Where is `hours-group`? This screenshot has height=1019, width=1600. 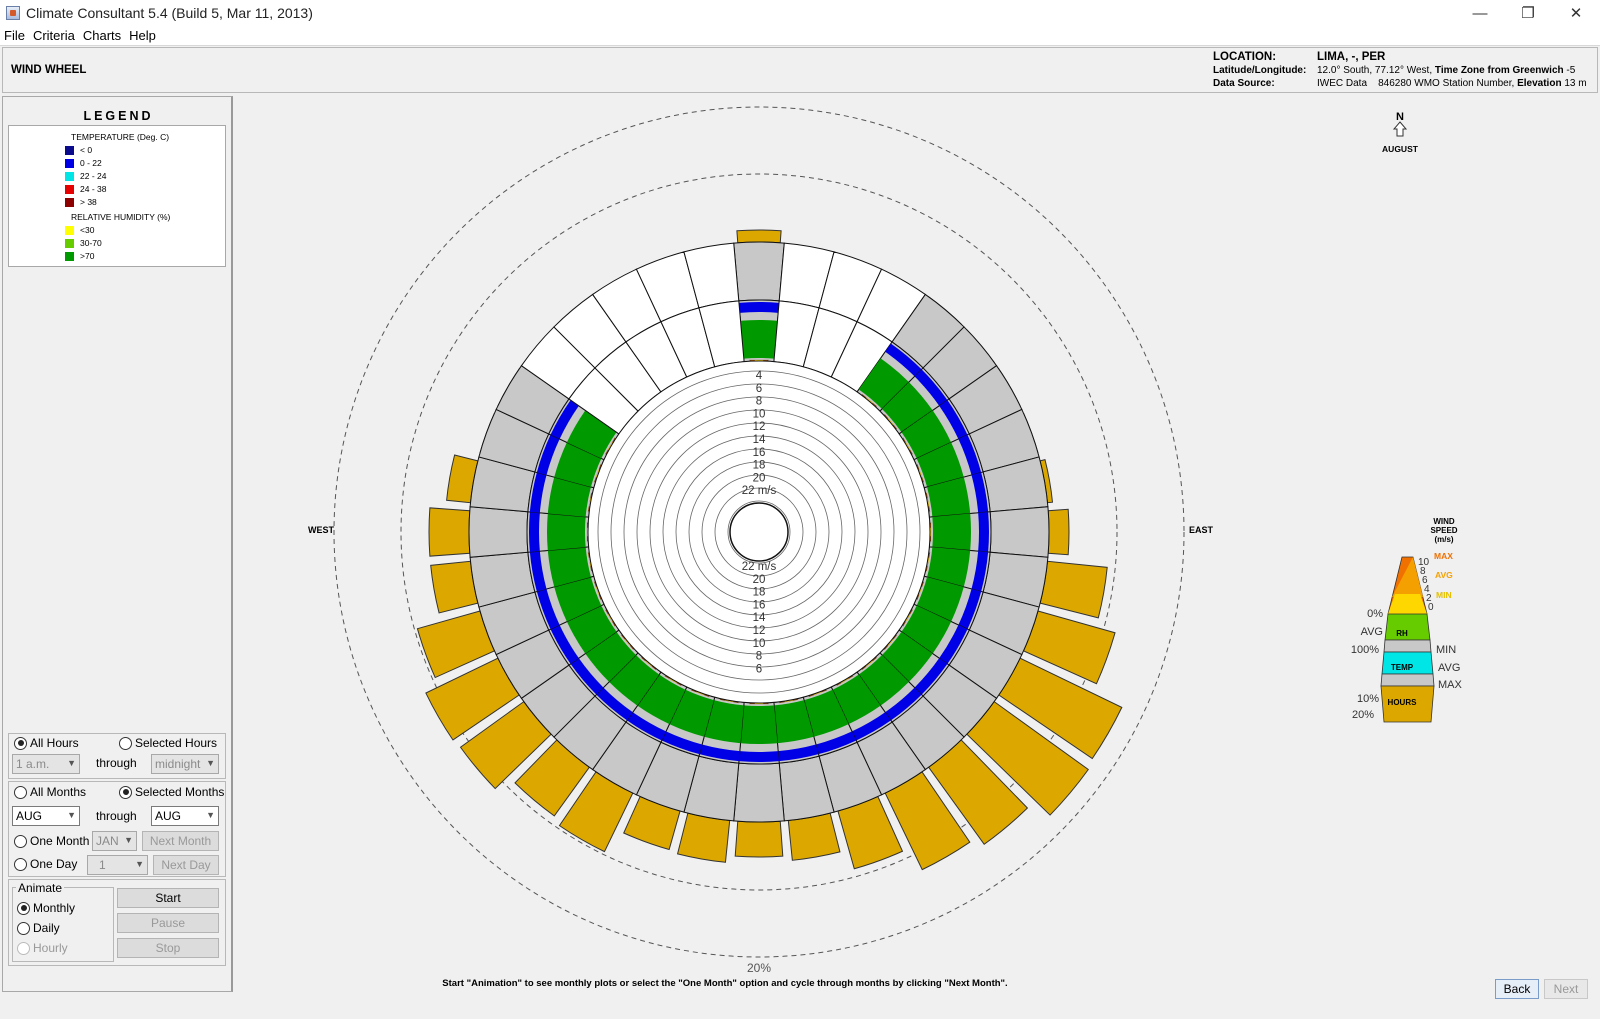 hours-group is located at coordinates (117, 756).